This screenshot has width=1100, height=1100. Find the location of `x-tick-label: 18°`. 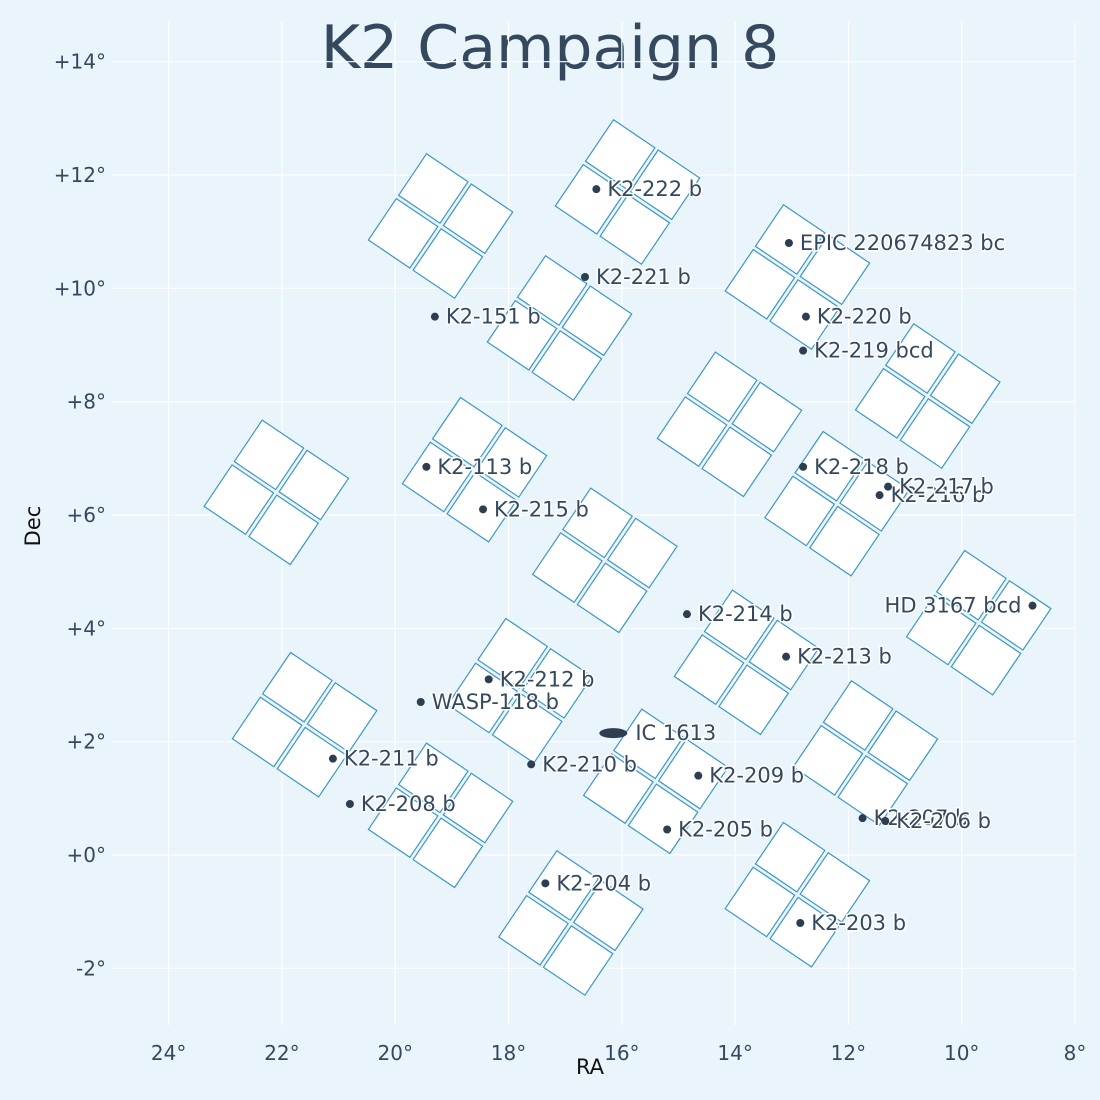

x-tick-label: 18° is located at coordinates (508, 1053).